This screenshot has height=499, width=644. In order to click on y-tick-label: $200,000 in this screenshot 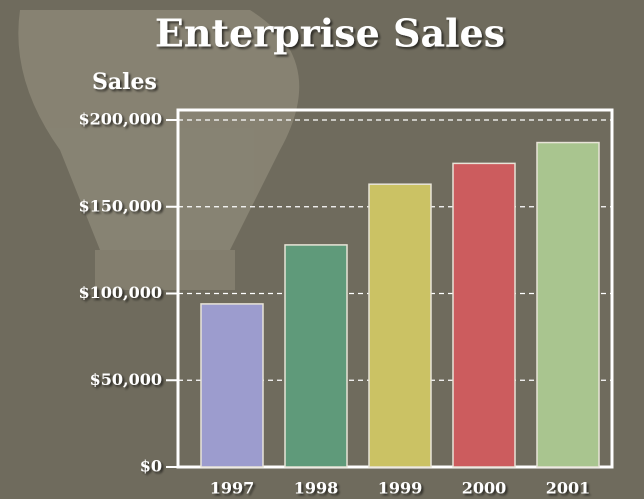, I will do `click(121, 119)`.